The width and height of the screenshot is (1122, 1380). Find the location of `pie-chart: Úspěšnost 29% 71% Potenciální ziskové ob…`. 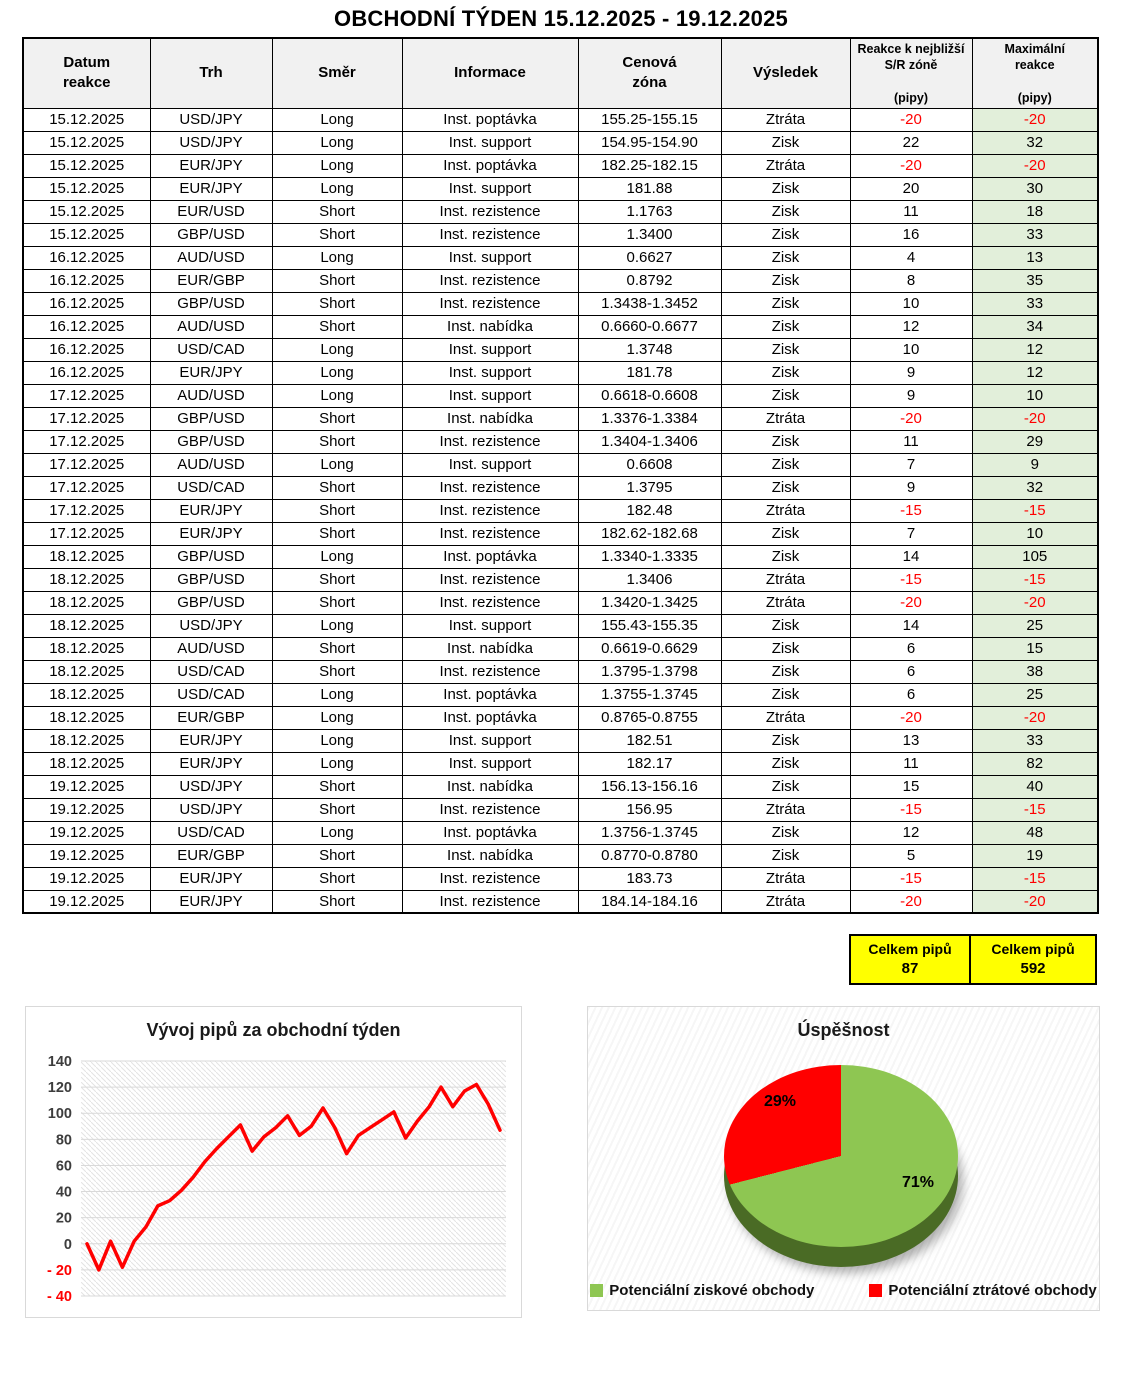

pie-chart: Úspěšnost 29% 71% Potenciální ziskové ob… is located at coordinates (843, 1158).